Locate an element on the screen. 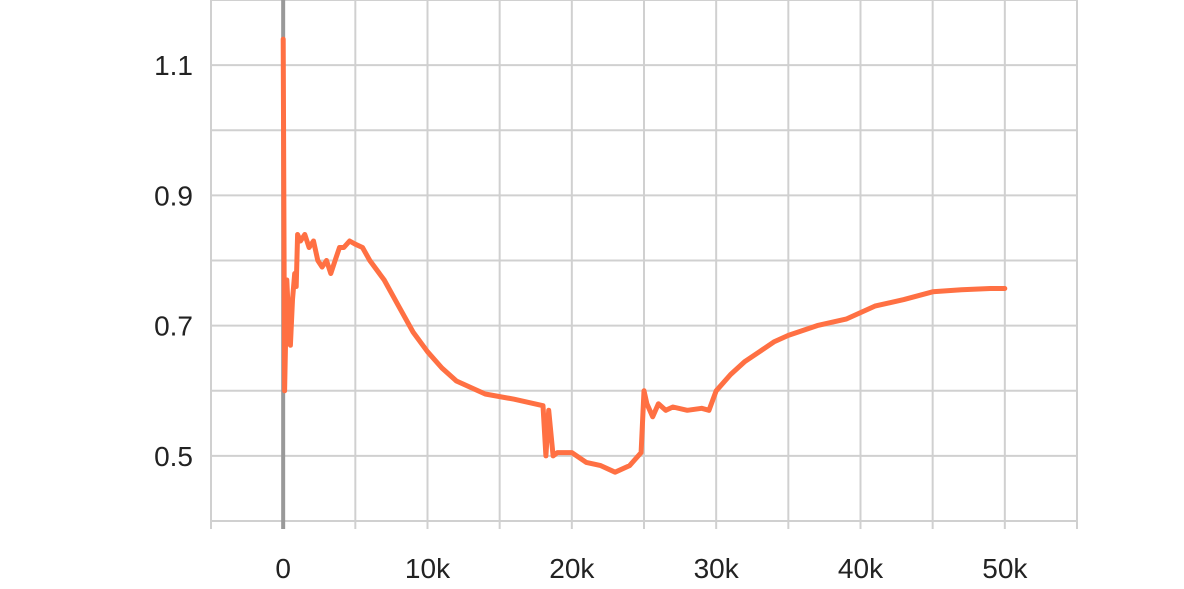  y-tick-label: 0.7 is located at coordinates (173, 326).